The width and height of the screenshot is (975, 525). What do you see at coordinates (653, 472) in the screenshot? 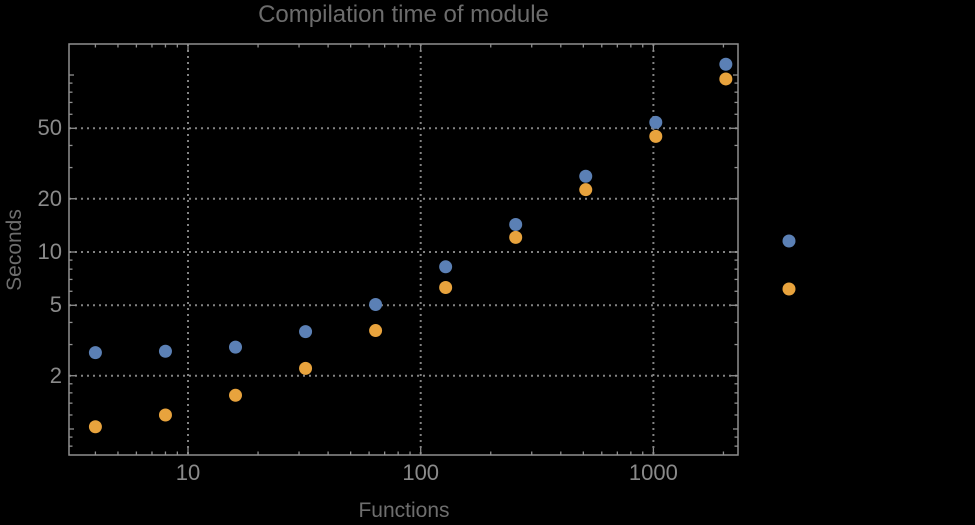
I see `x-tick-label: 1000` at bounding box center [653, 472].